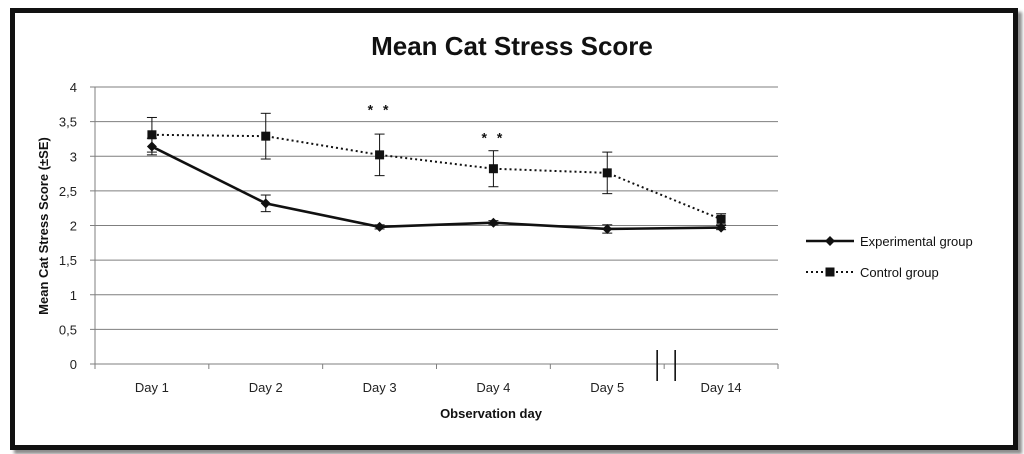 The width and height of the screenshot is (1024, 454). I want to click on x-axis-ticks: Day 1 Day 2 Day 3 Day 4 Day 5 Day 14, so click(438, 387).